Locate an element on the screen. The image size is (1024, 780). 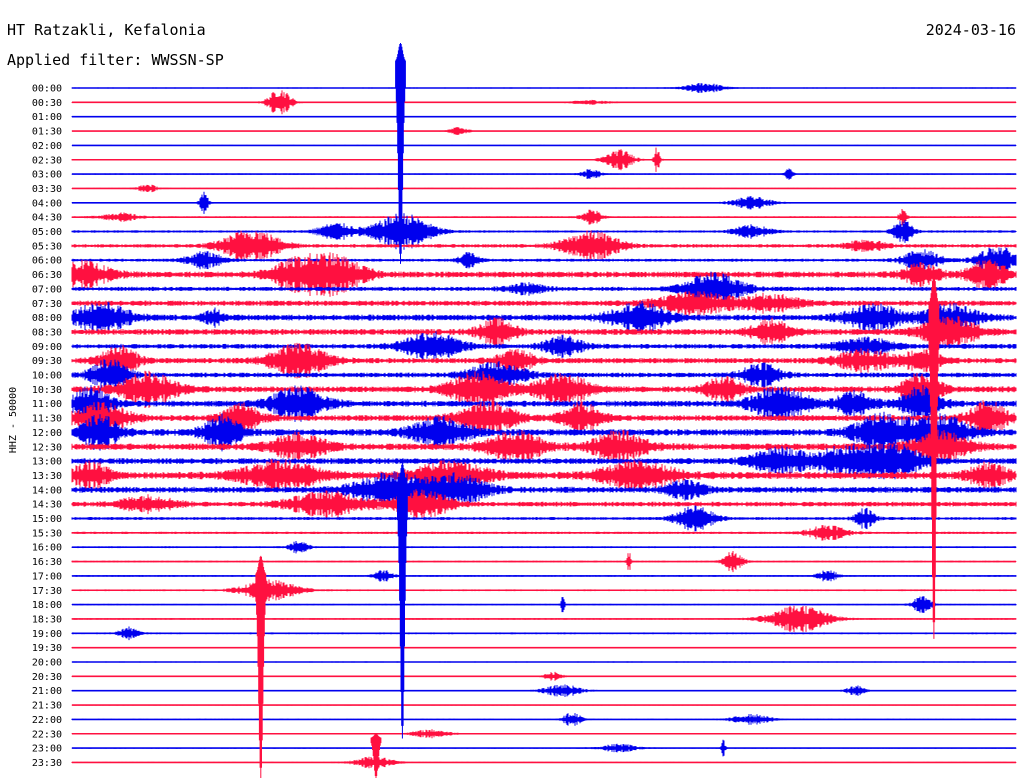
tick-label: 01:00 is located at coordinates (47, 117).